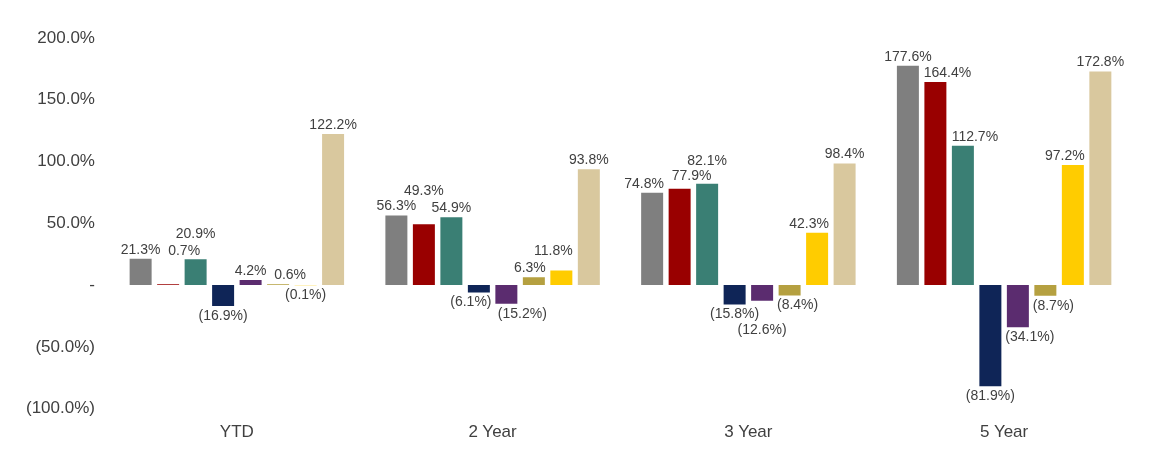 This screenshot has height=469, width=1150. I want to click on data-label: 164.4%, so click(947, 71).